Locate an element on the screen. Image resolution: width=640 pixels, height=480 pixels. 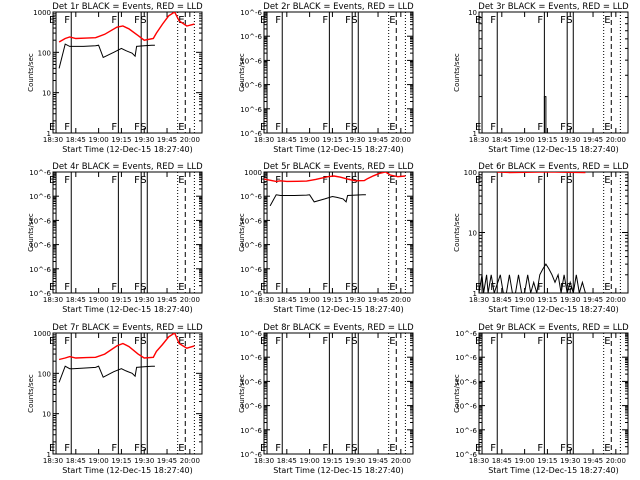
panel-title: Det 6r BLACK = Events, RED = LLD is located at coordinates (553, 167).